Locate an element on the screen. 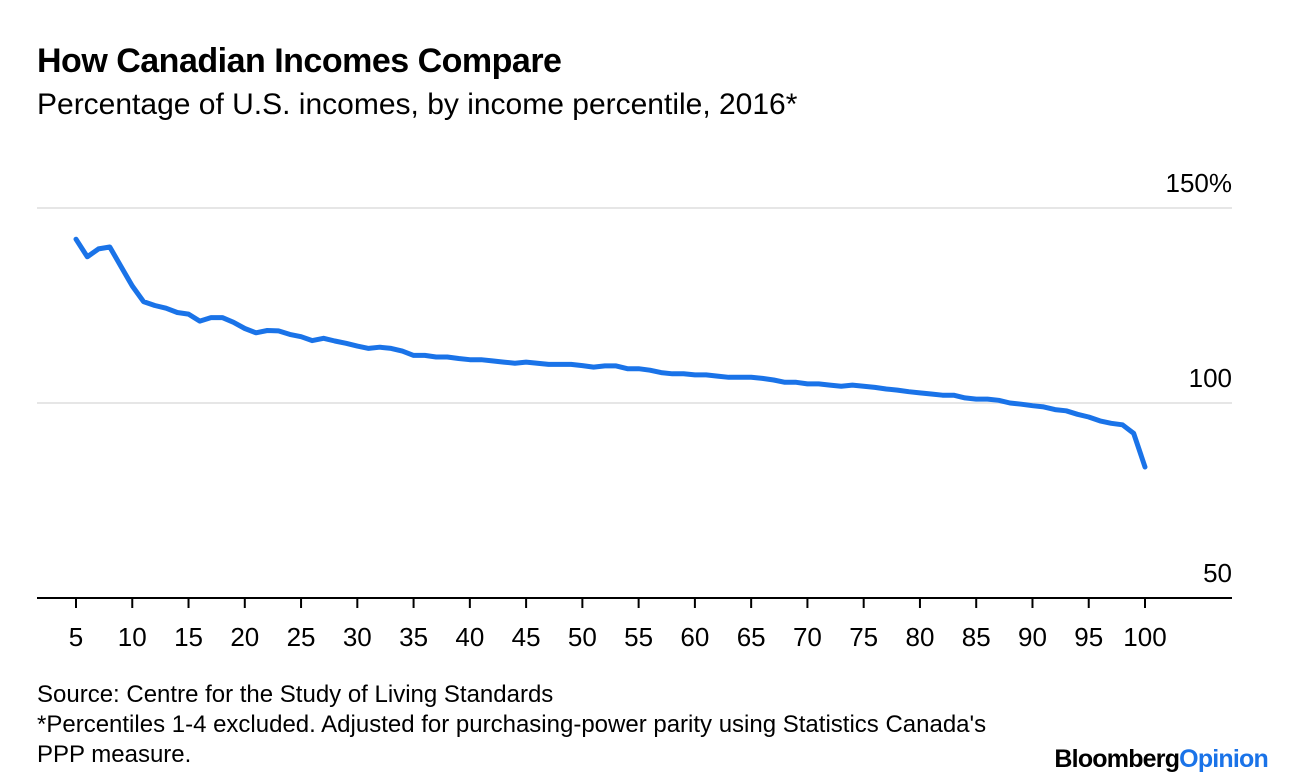 Image resolution: width=1296 pixels, height=784 pixels. x-tick-label: 25 is located at coordinates (301, 637).